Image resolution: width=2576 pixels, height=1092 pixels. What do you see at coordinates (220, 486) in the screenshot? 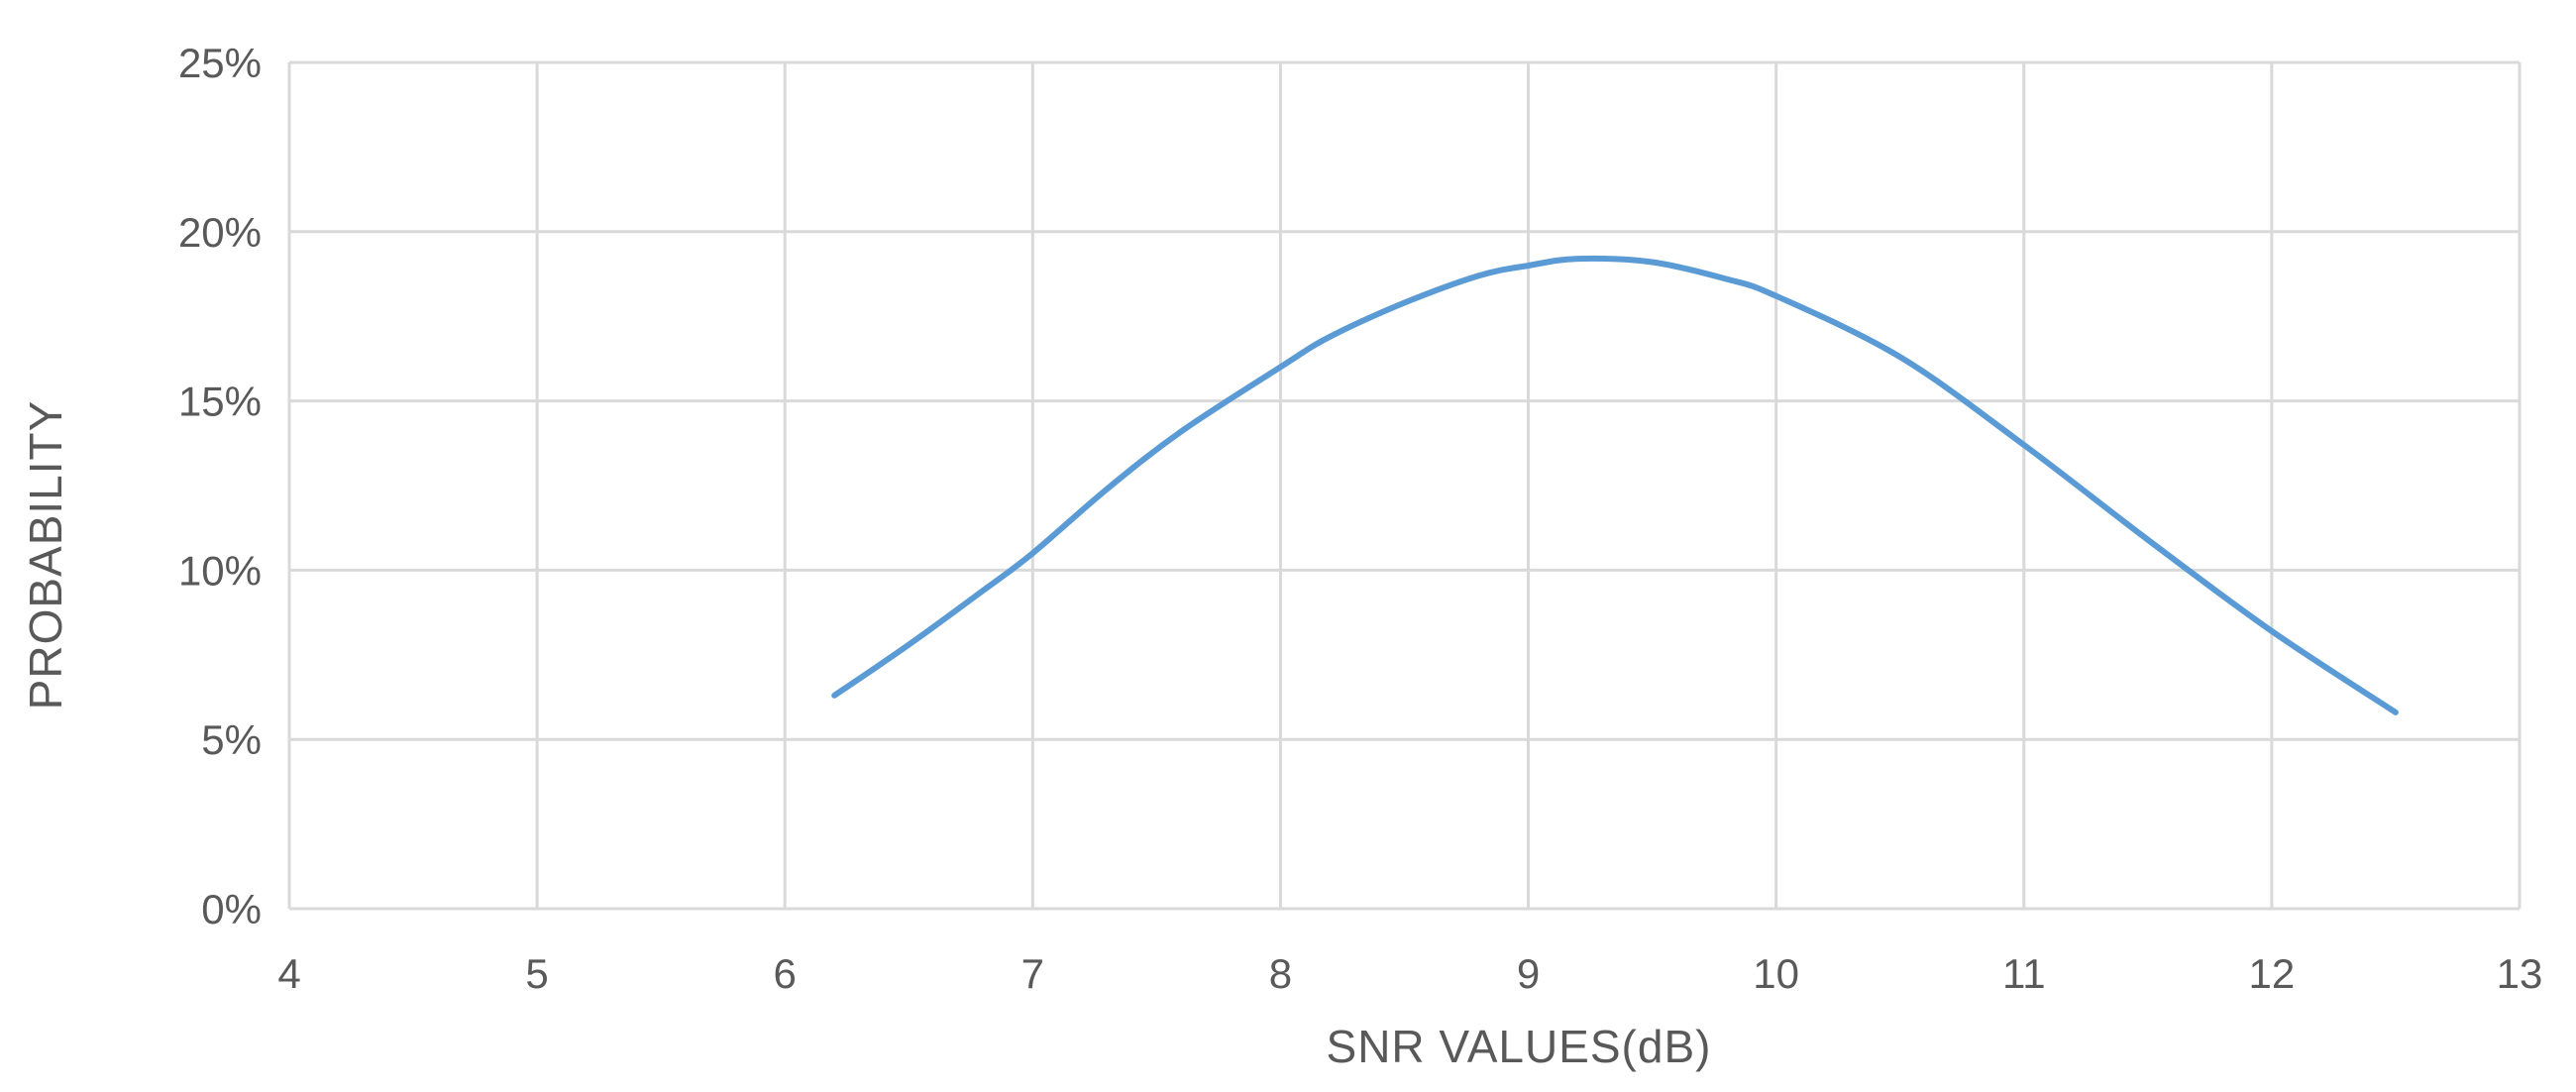
I see `y-axis-ticks: 0% 5% 10% 15% 20% 25%` at bounding box center [220, 486].